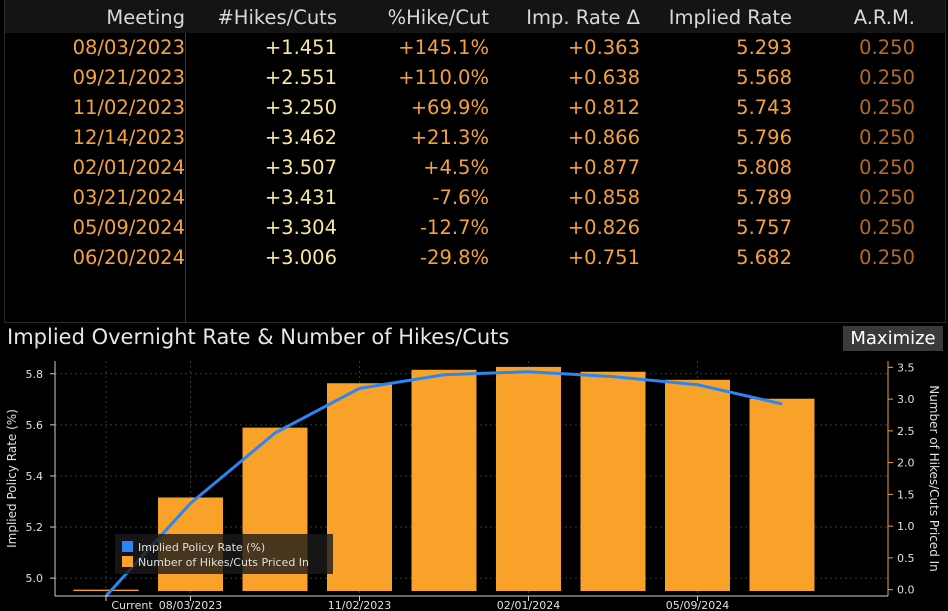 The image size is (948, 611). I want to click on y2-axis-label: Number of Hikes/Cuts Priced In, so click(934, 478).